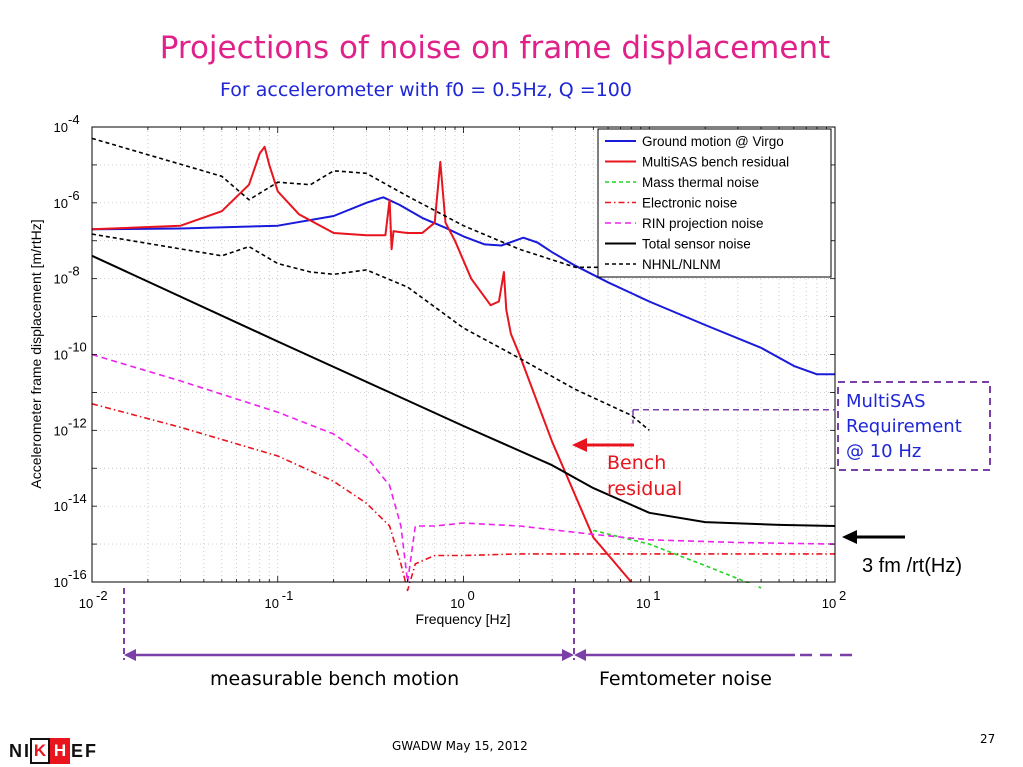 The height and width of the screenshot is (767, 1023). I want to click on page-number: 27, so click(988, 739).